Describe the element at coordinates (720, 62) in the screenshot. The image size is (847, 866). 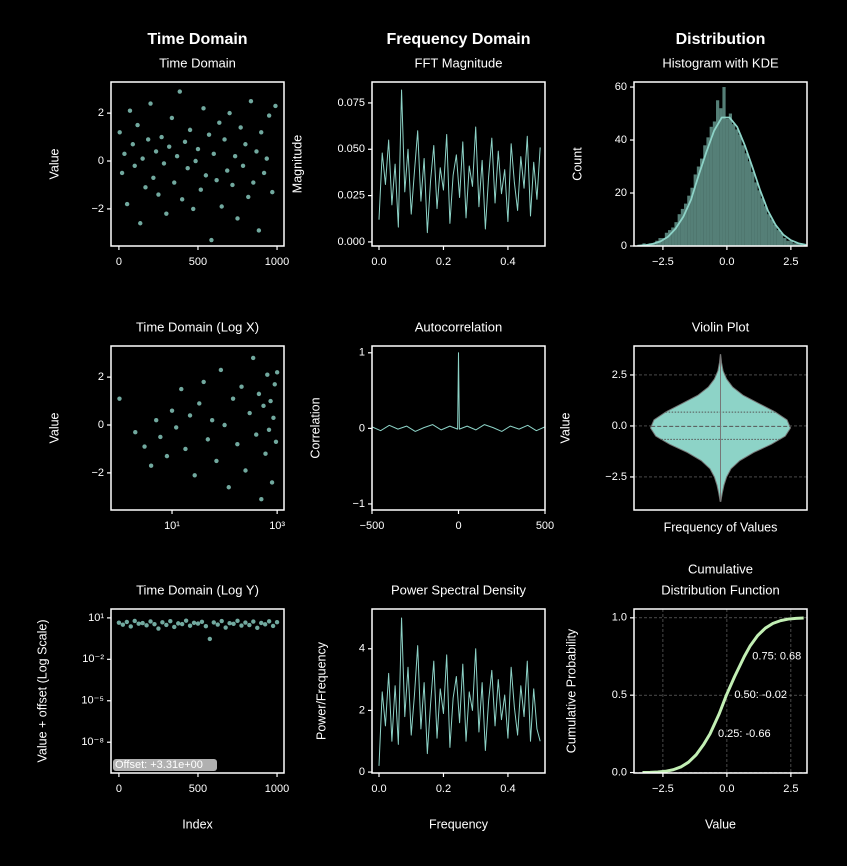
I see `panel-title: Histogram with KDE` at that location.